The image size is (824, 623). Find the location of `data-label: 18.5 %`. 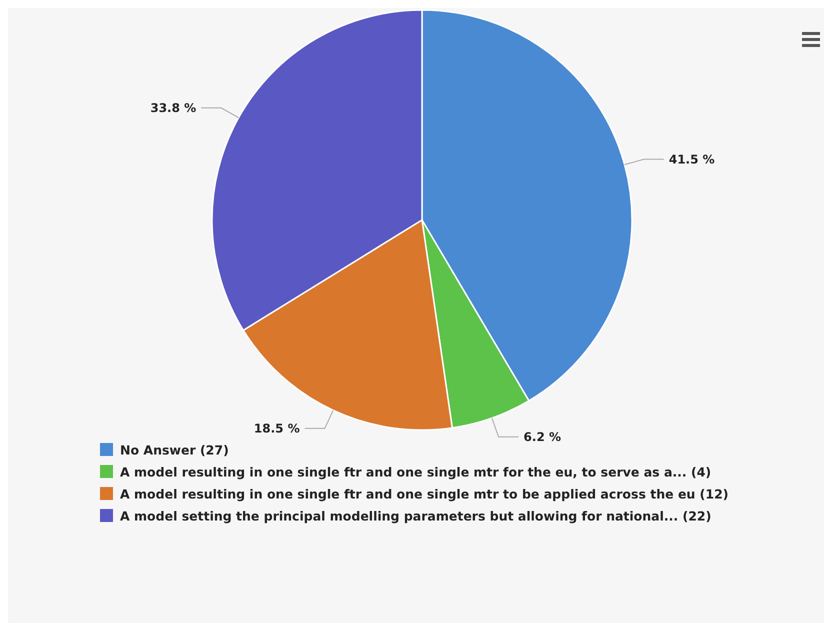

data-label: 18.5 % is located at coordinates (277, 429).